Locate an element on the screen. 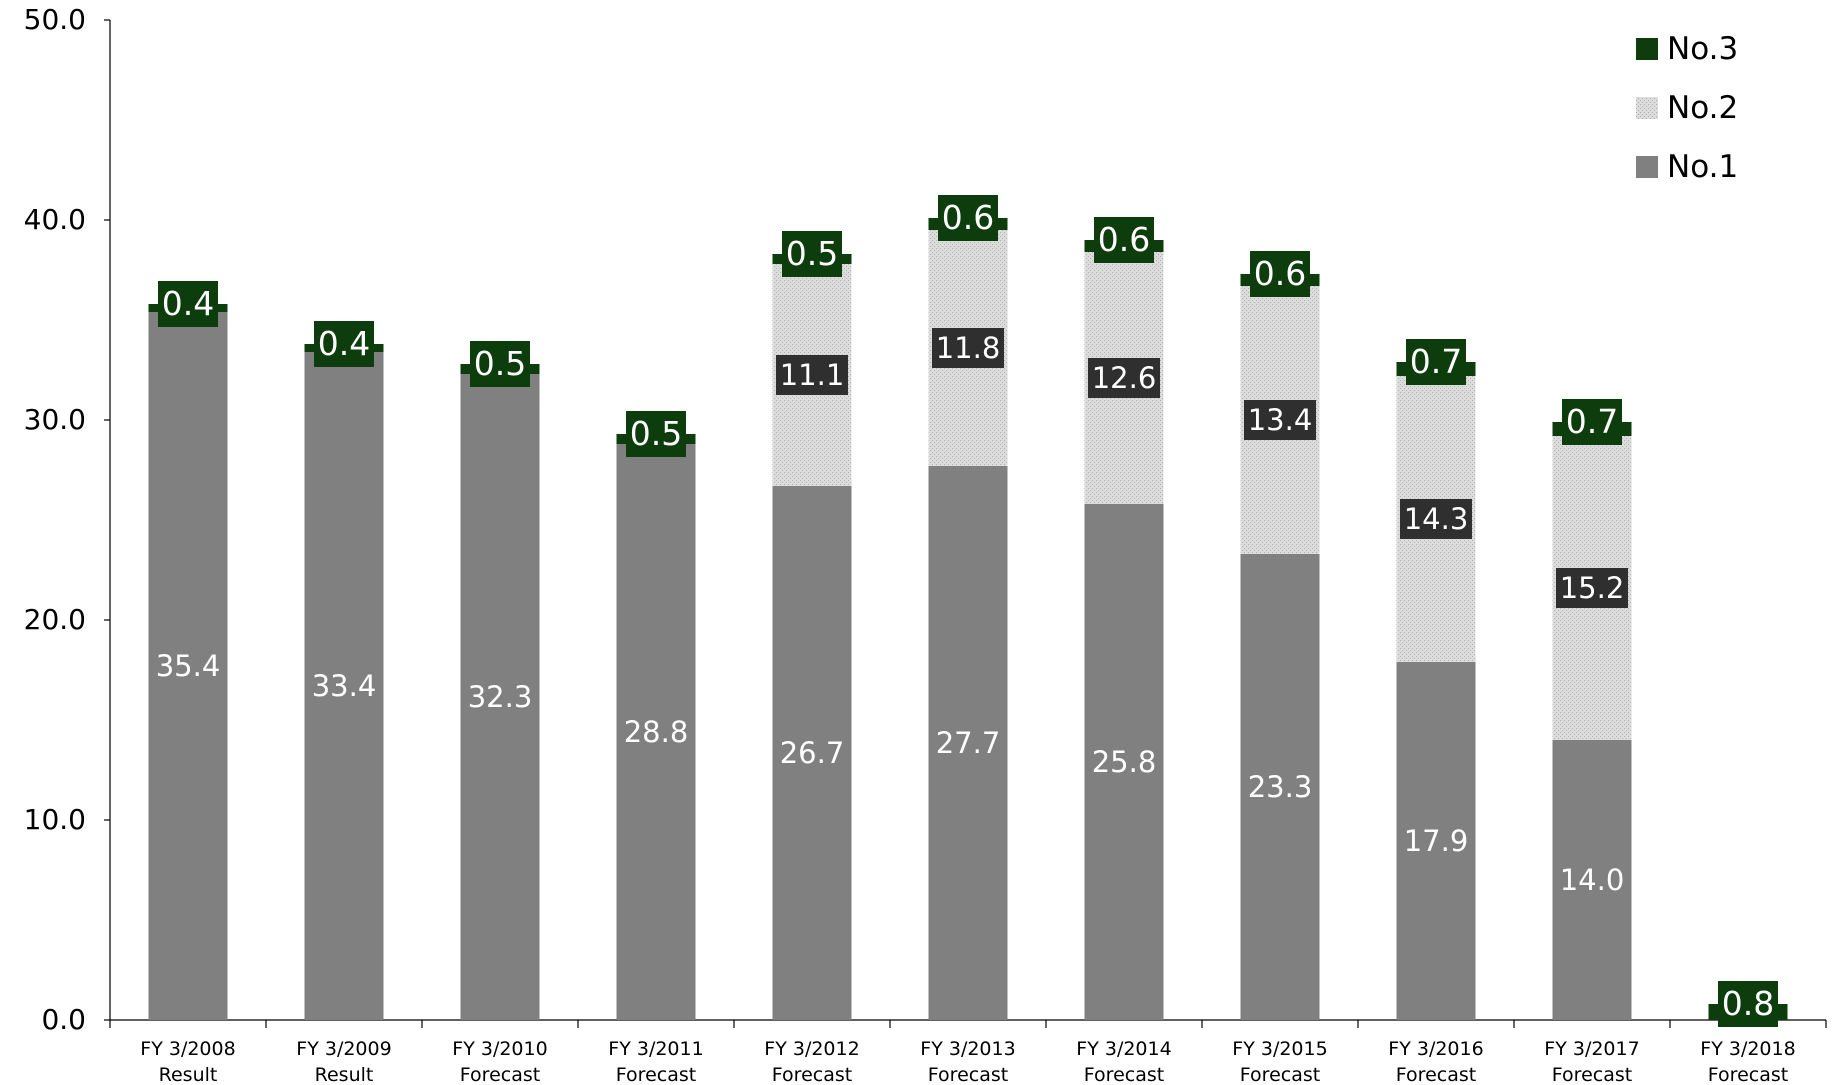 This screenshot has height=1085, width=1836. data-label-no1: 25.8 is located at coordinates (1124, 762).